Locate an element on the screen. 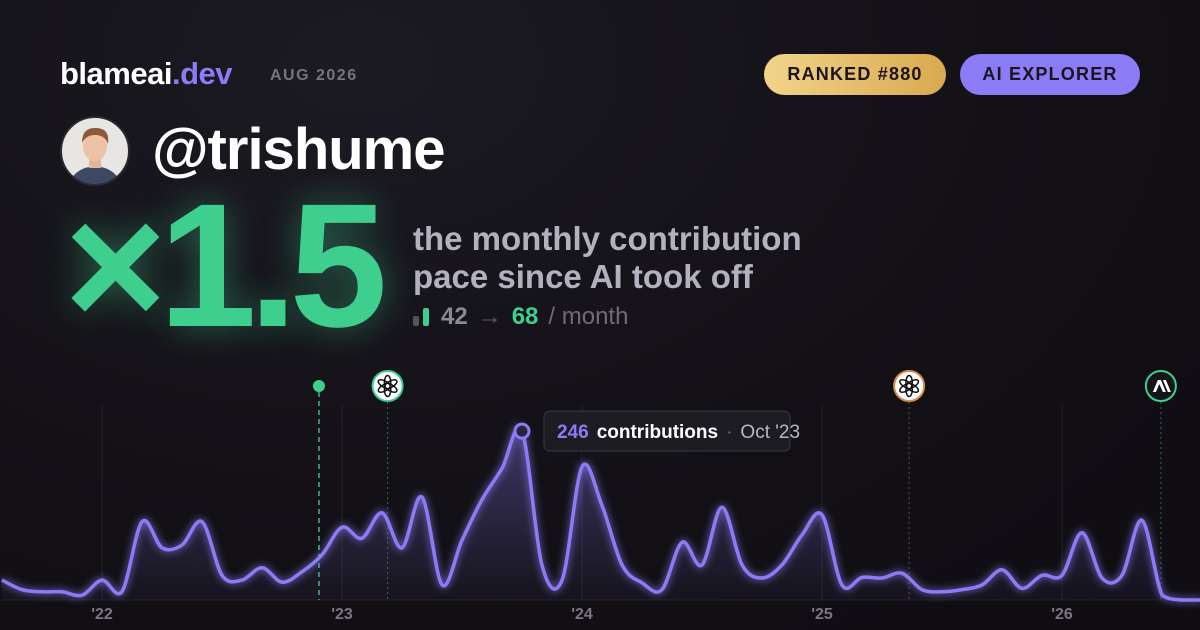 The width and height of the screenshot is (1200, 630). tooltip-value: 246 is located at coordinates (573, 432).